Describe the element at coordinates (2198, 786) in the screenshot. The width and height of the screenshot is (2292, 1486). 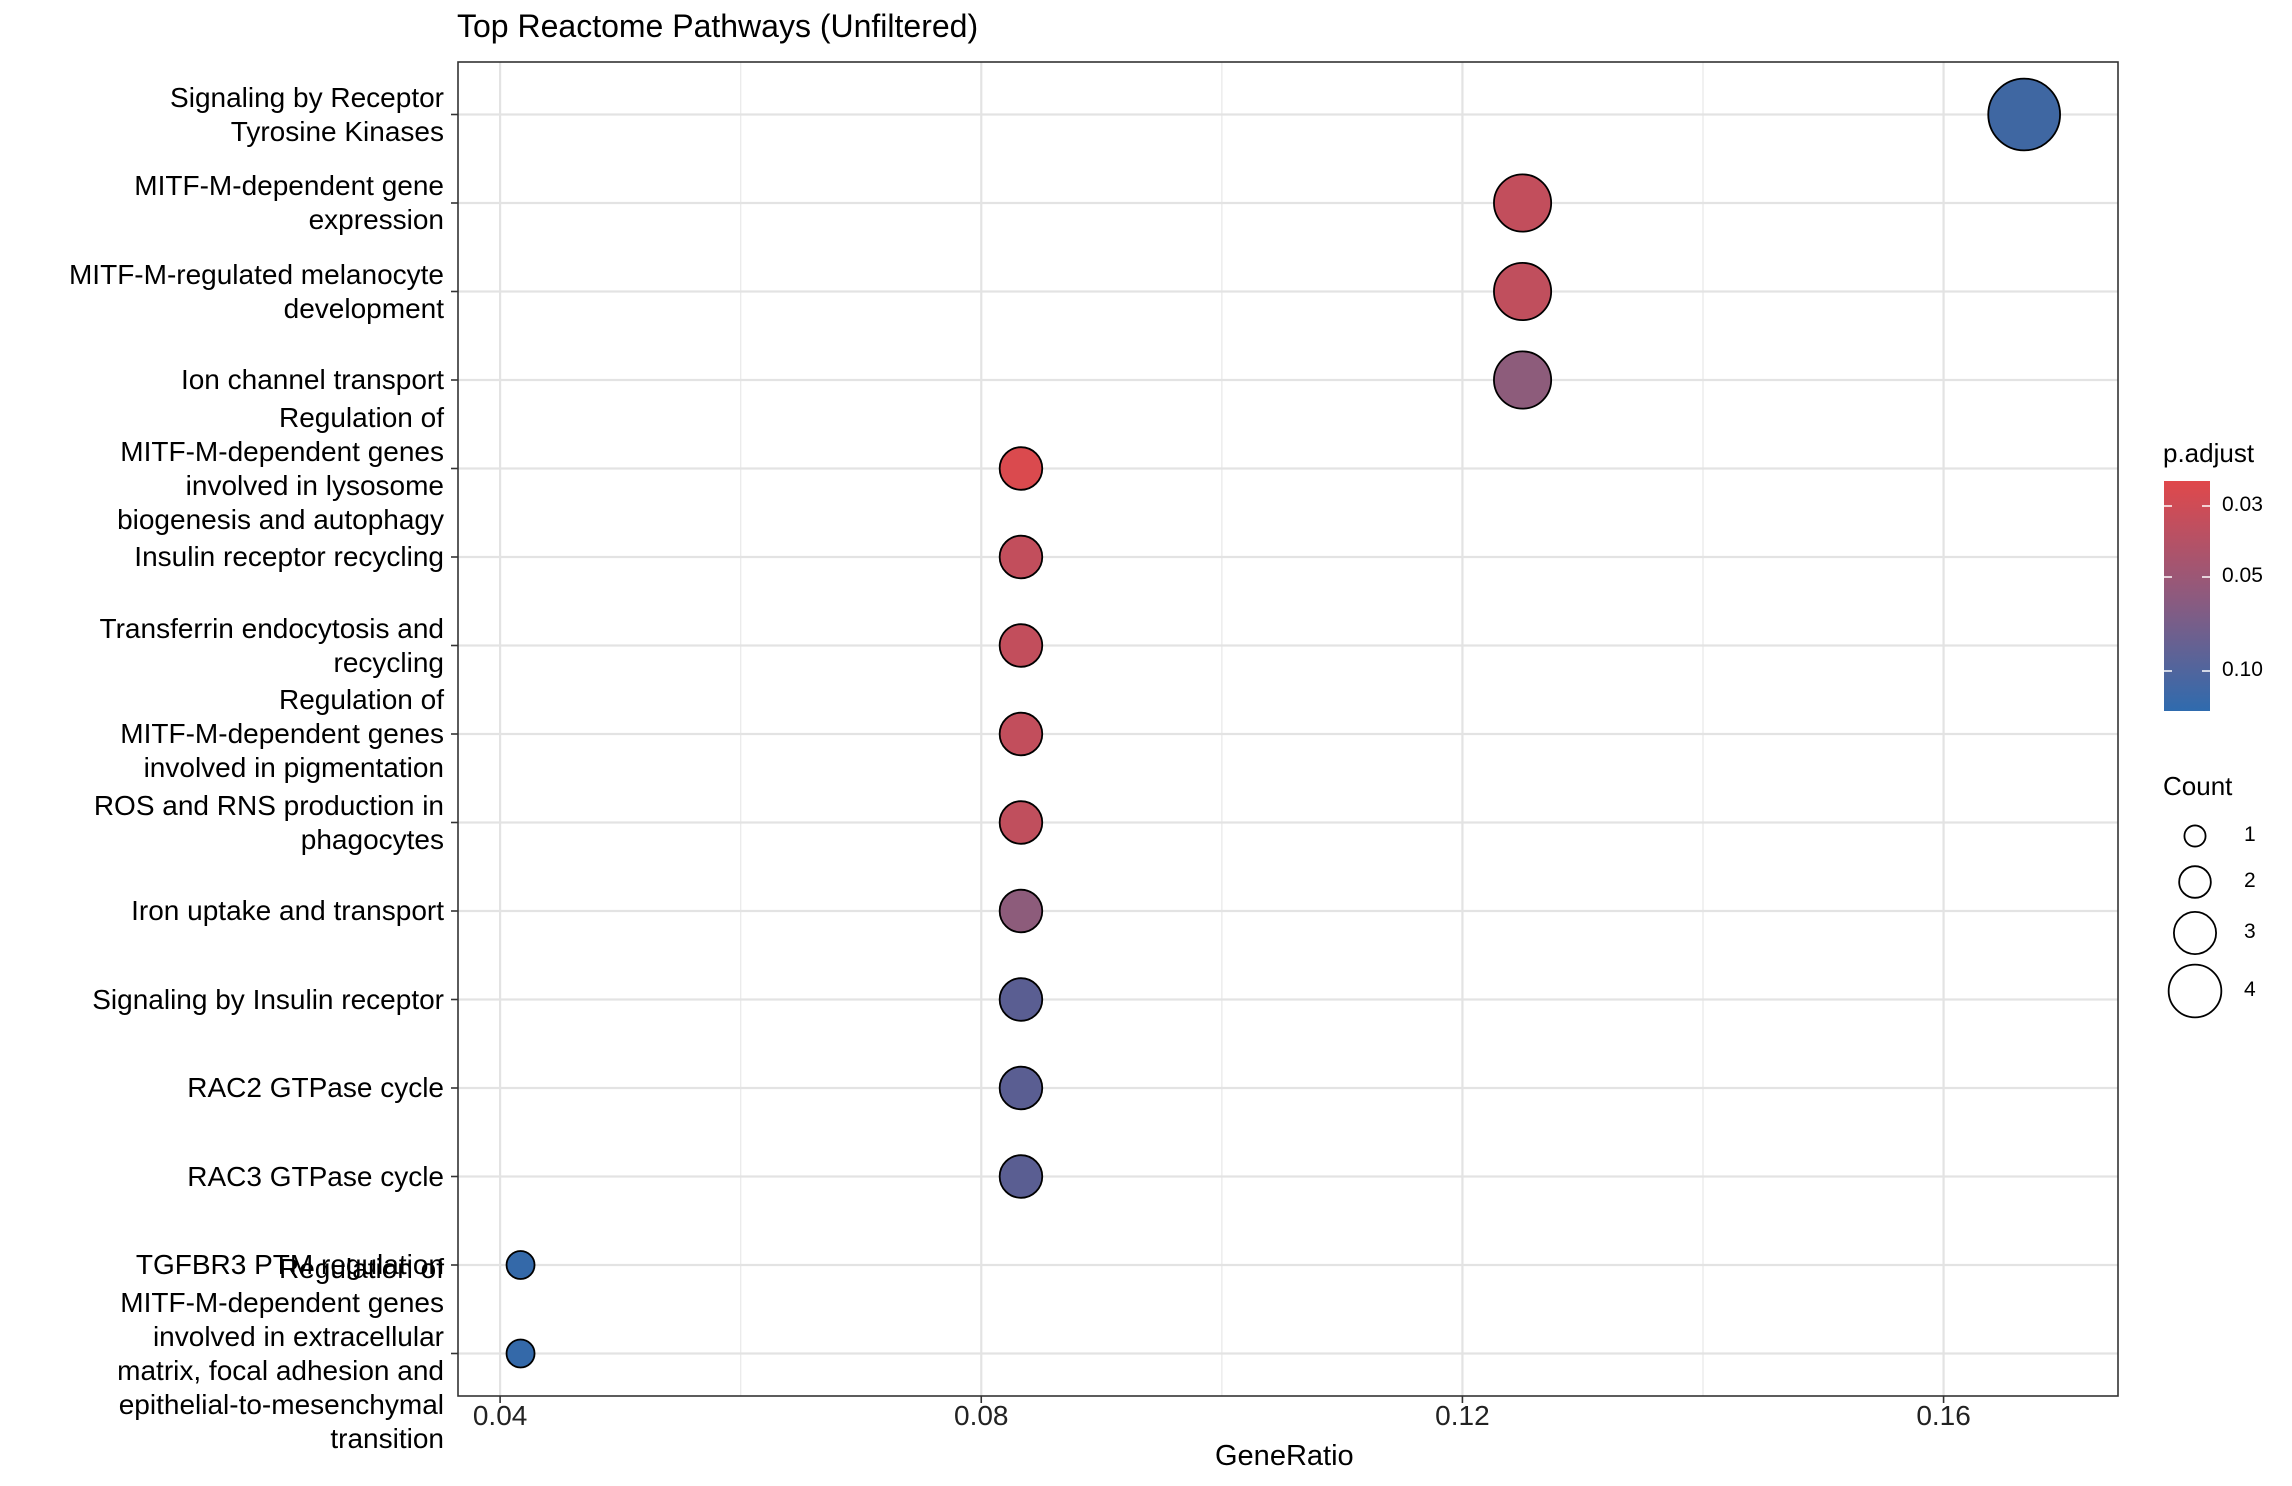
I see `size-legend-title: Count` at that location.